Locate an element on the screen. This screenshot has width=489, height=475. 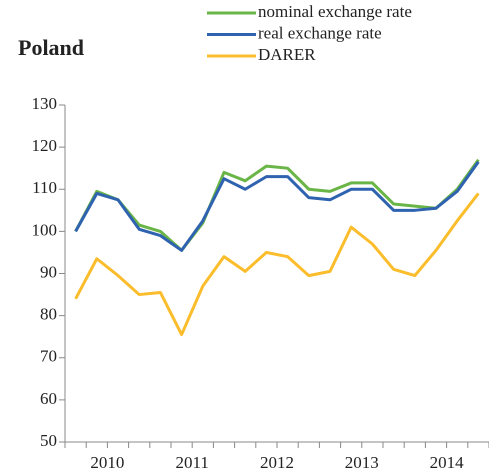
y-tick-label: 130 is located at coordinates (45, 103).